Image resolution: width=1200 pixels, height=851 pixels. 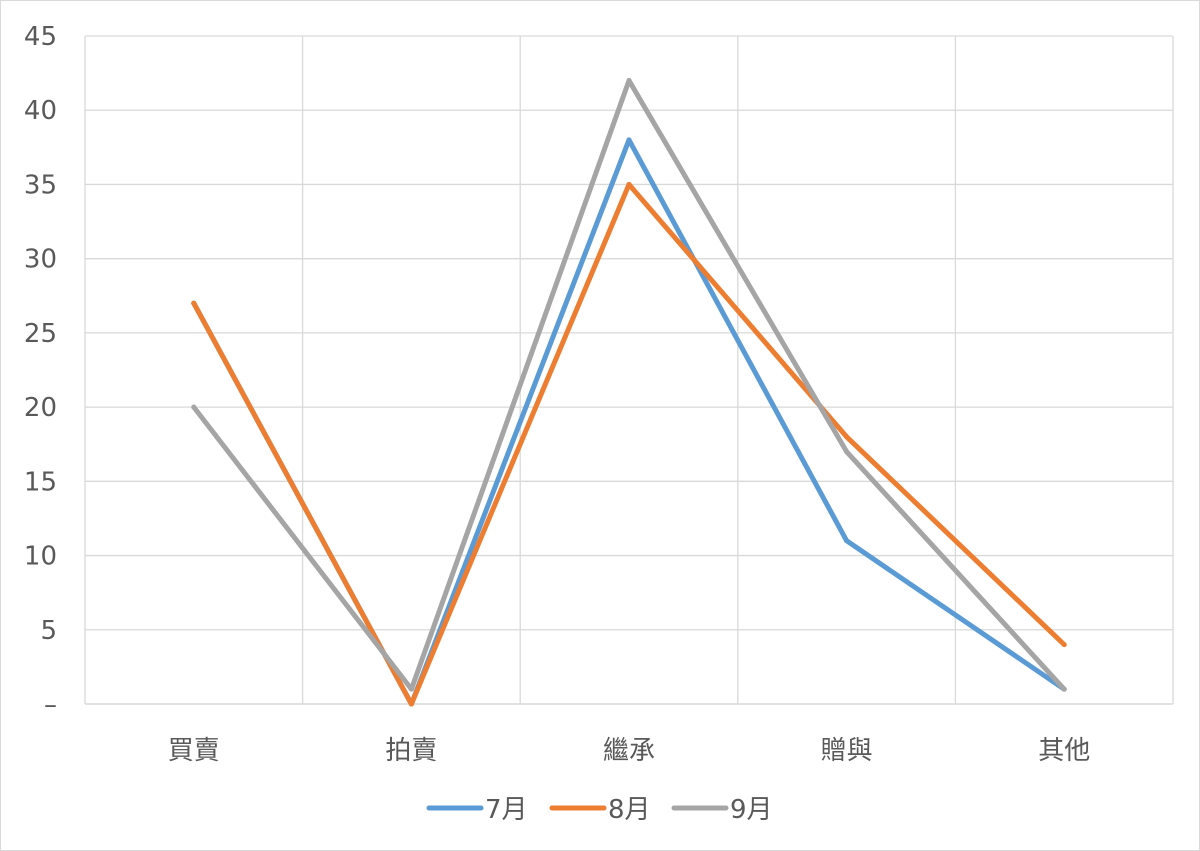 I want to click on y-tick-label: 5, so click(x=48, y=631).